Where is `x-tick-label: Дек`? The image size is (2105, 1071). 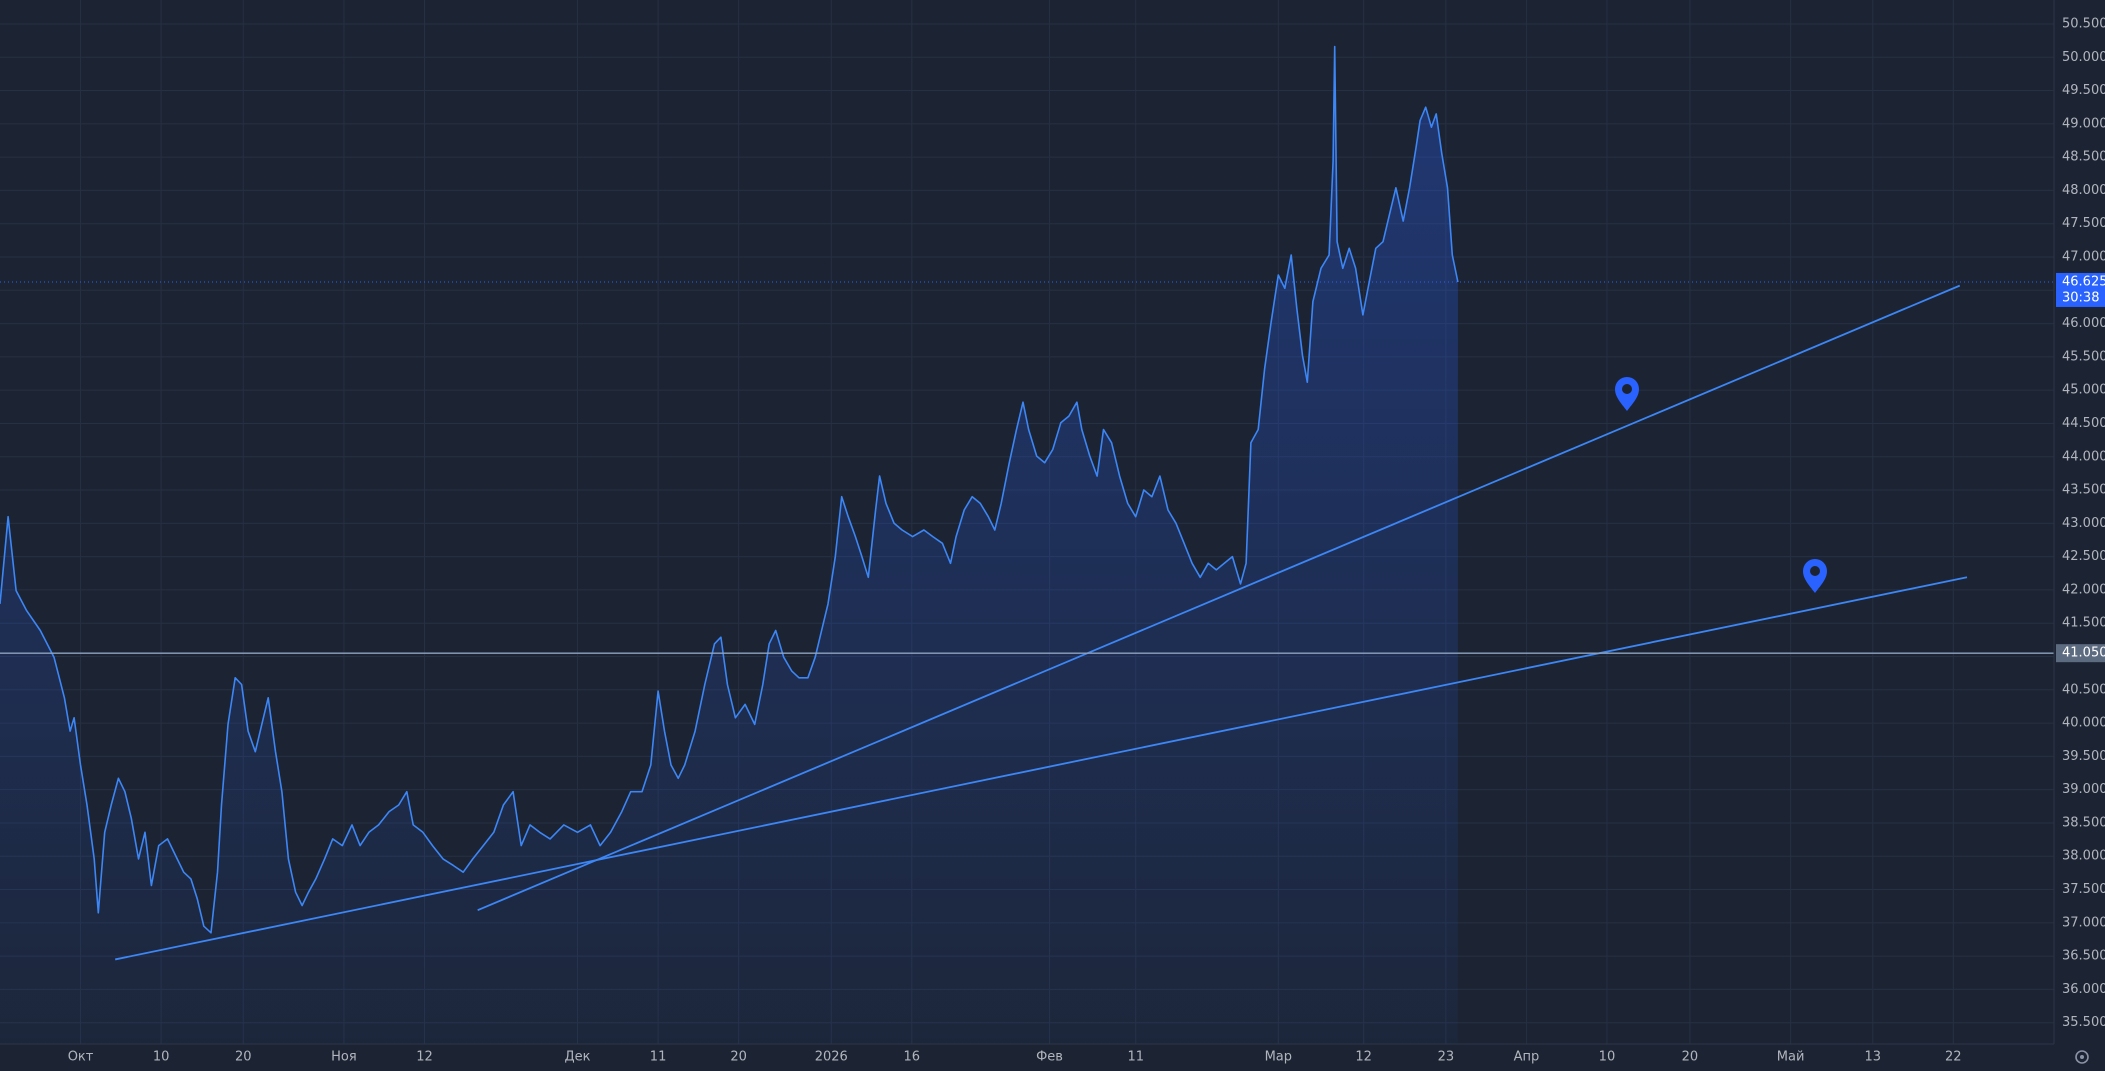 x-tick-label: Дек is located at coordinates (578, 1057).